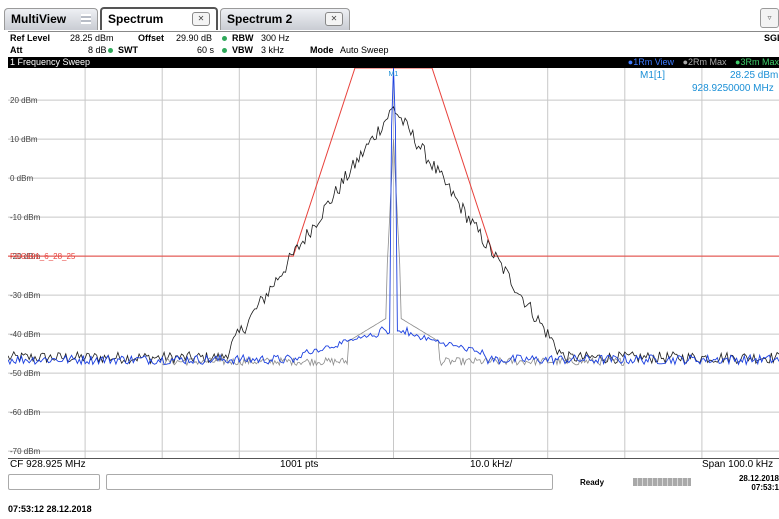 This screenshot has height=519, width=779. What do you see at coordinates (769, 18) in the screenshot?
I see `dropdown-button: ▿` at bounding box center [769, 18].